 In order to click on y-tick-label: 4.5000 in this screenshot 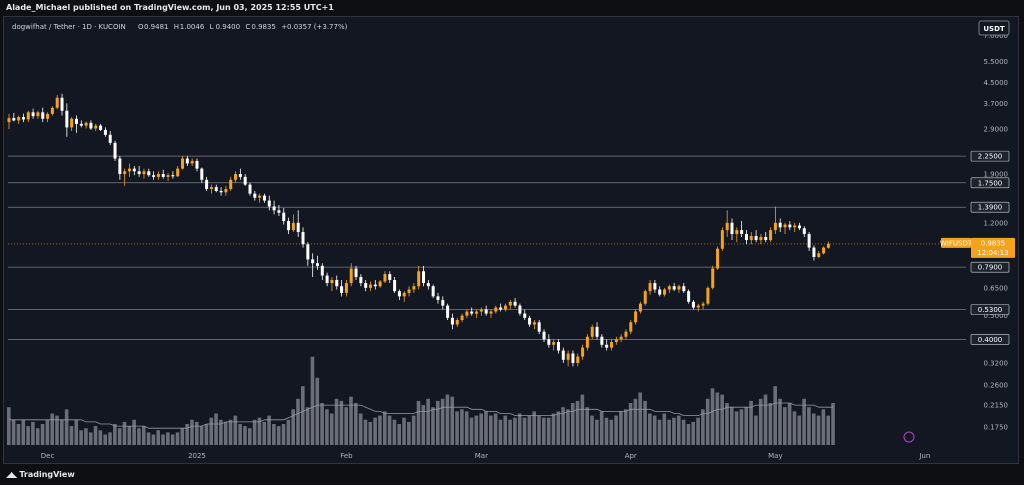, I will do `click(996, 83)`.